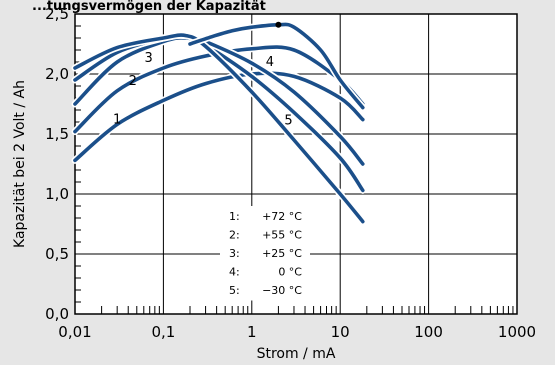 This screenshot has width=555, height=365. What do you see at coordinates (282, 290) in the screenshot?
I see `legend-value: −30 °C` at bounding box center [282, 290].